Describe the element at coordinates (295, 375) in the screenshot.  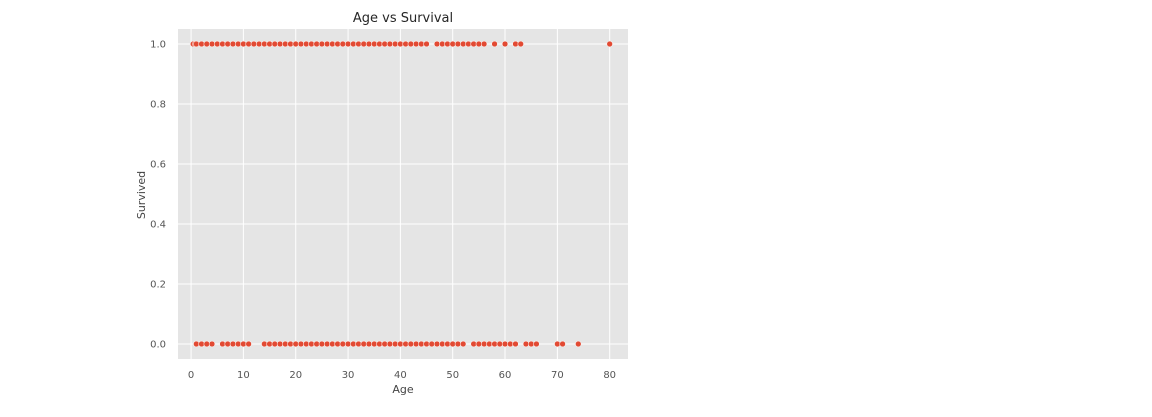
I see `x-tick-label: 20` at that location.